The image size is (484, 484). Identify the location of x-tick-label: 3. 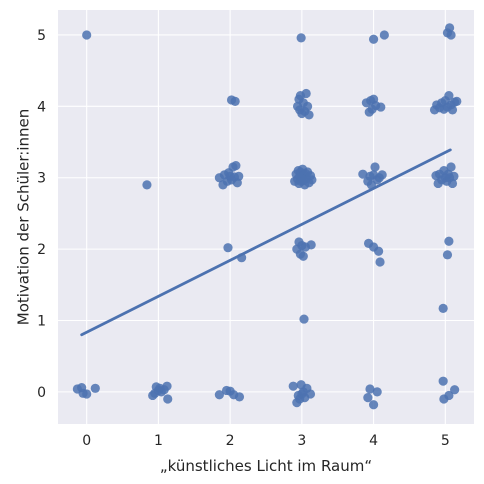
(301, 441).